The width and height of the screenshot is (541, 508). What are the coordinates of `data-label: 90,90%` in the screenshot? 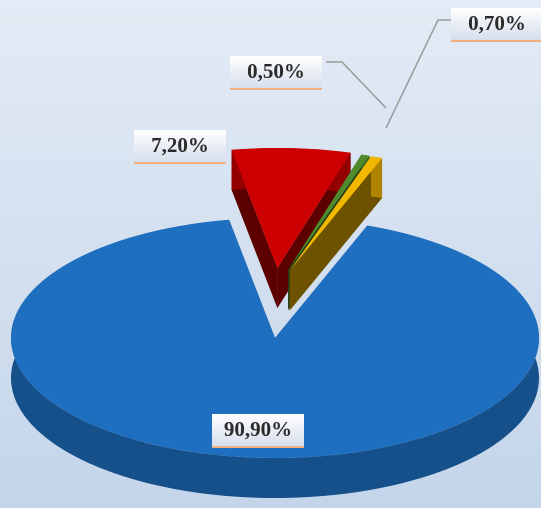 It's located at (258, 429).